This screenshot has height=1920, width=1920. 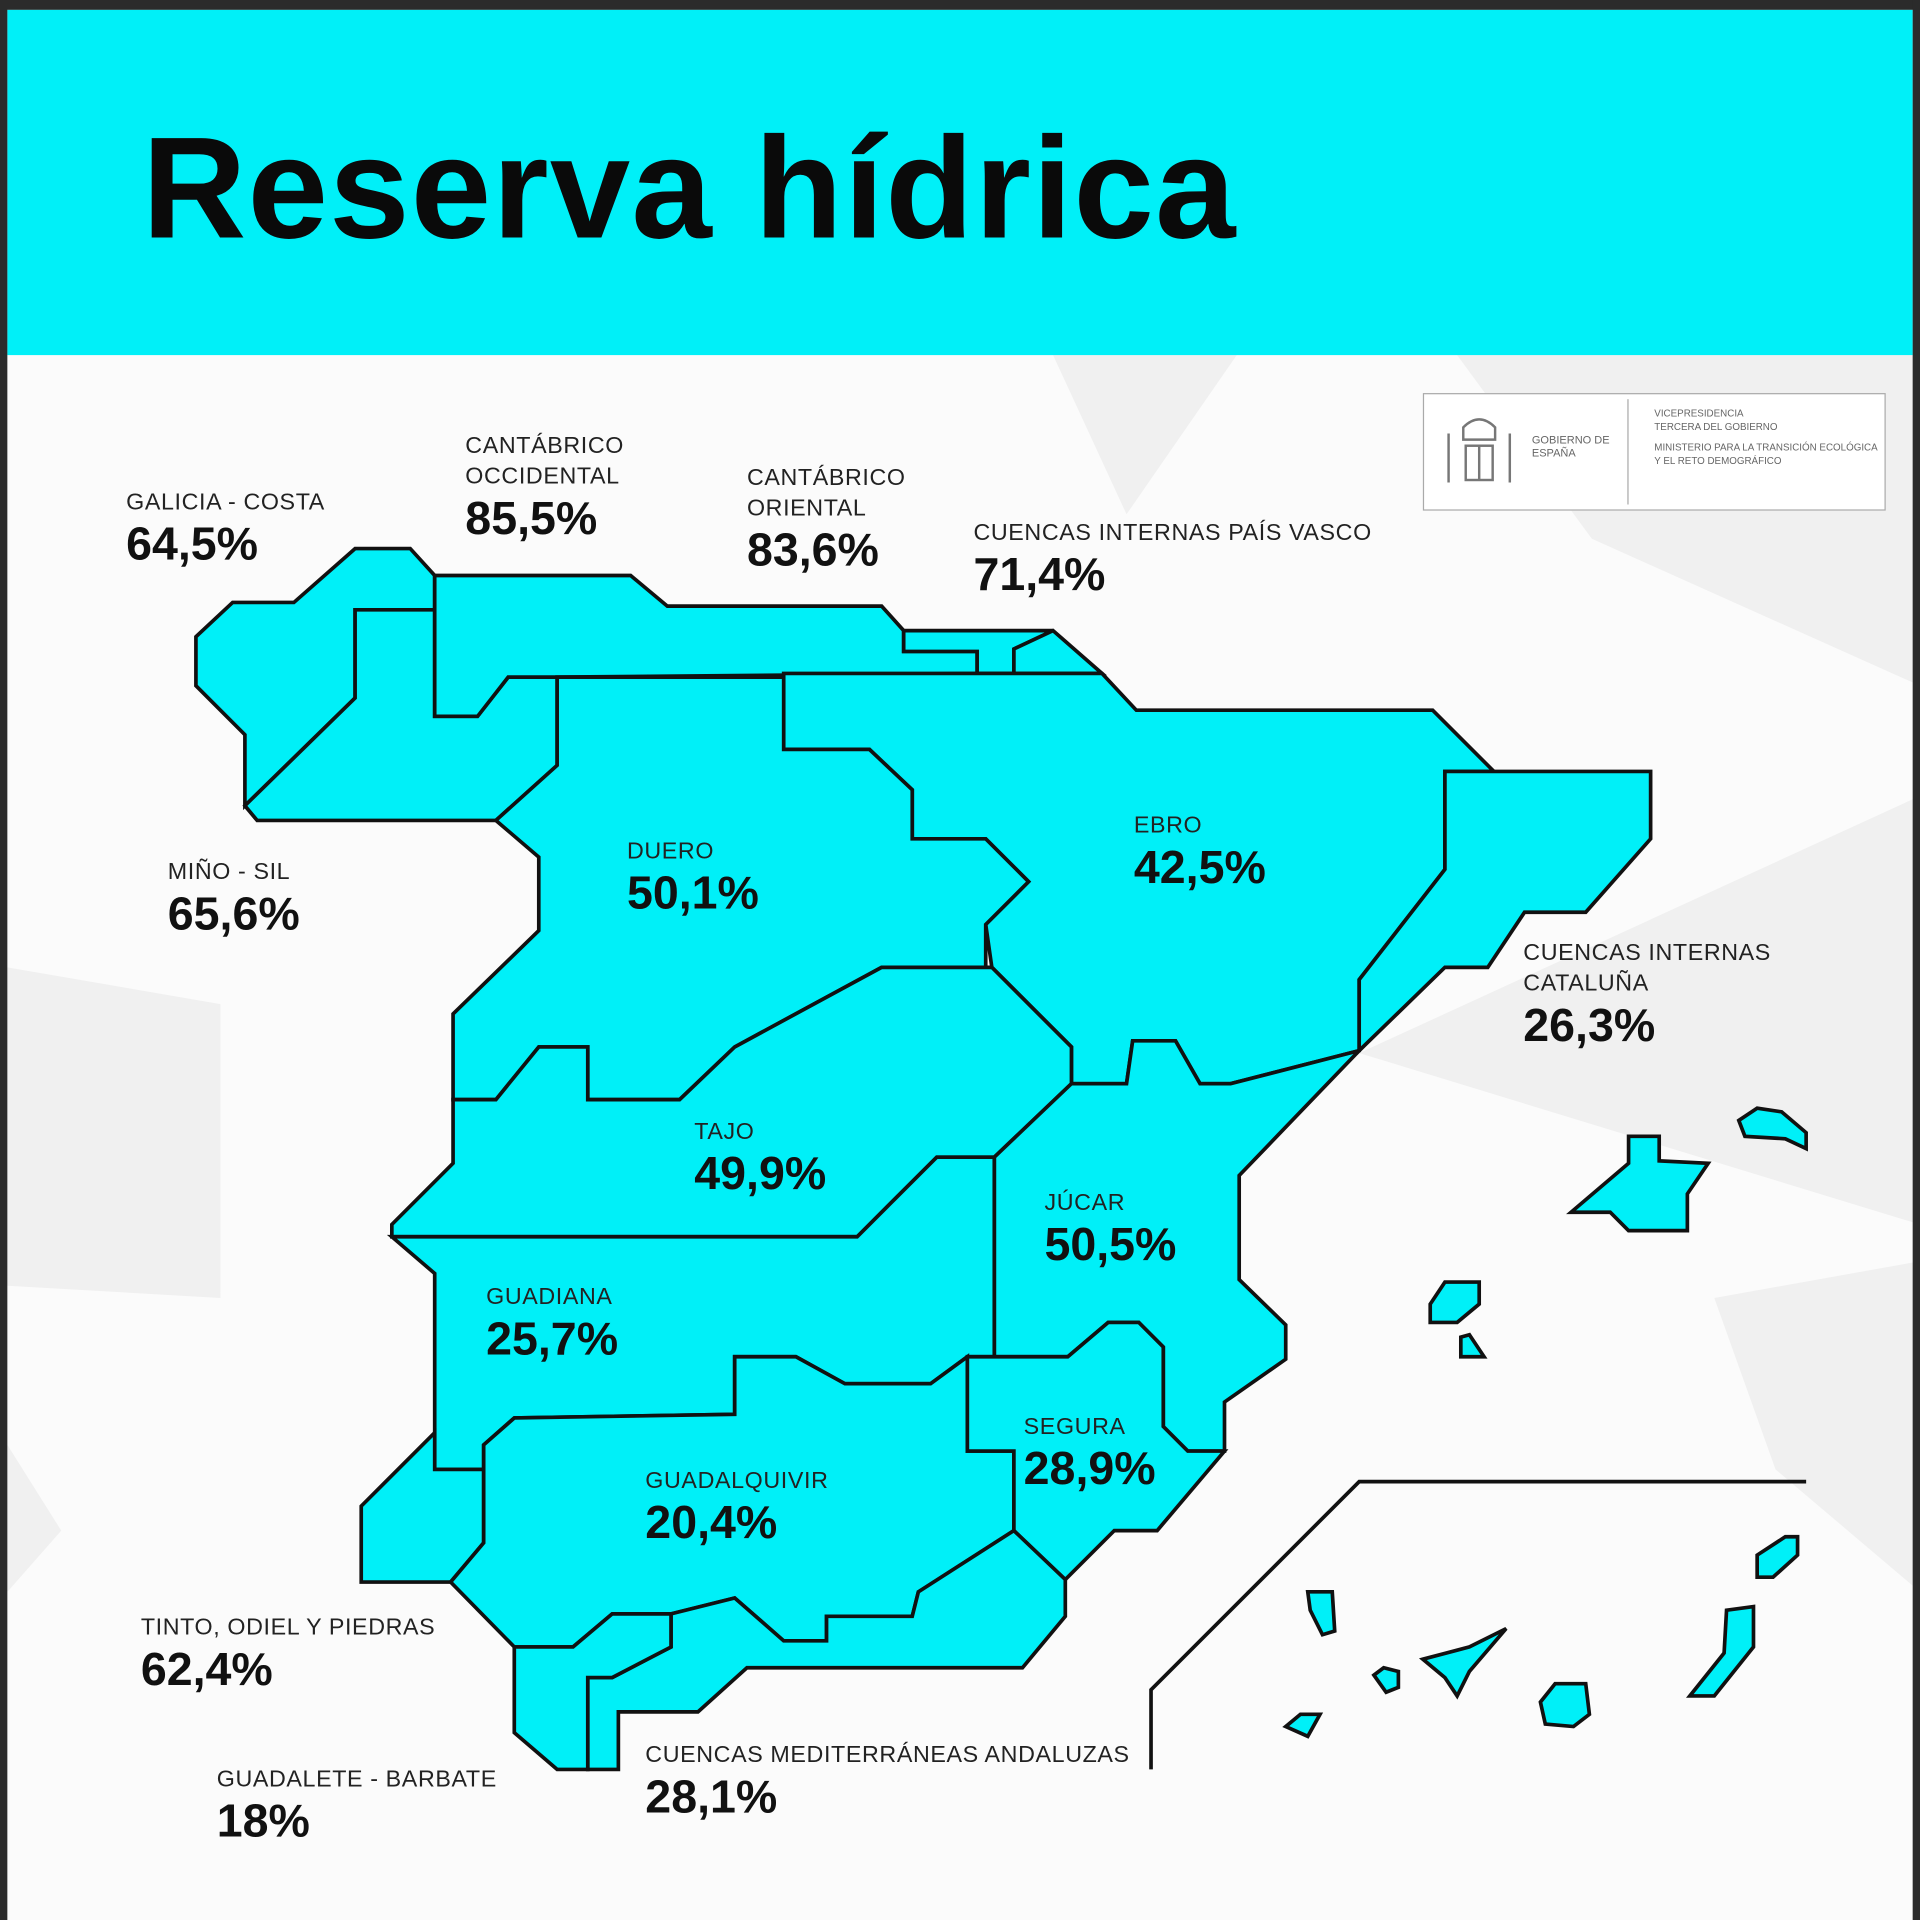 I want to click on label-guadalquivir: GUADALQUIVIR 20,4%, so click(x=737, y=1508).